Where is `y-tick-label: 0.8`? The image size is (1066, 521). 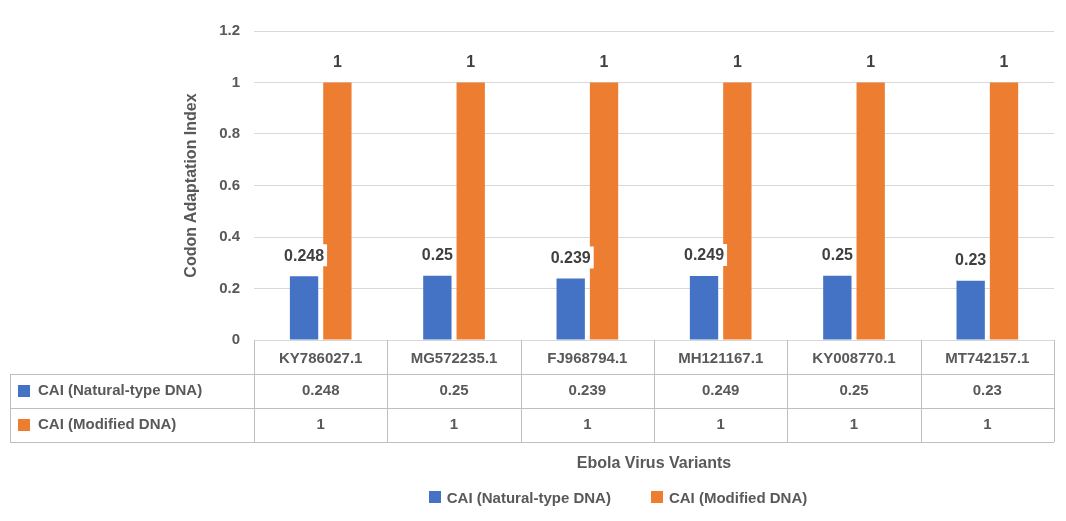
y-tick-label: 0.8 is located at coordinates (230, 133).